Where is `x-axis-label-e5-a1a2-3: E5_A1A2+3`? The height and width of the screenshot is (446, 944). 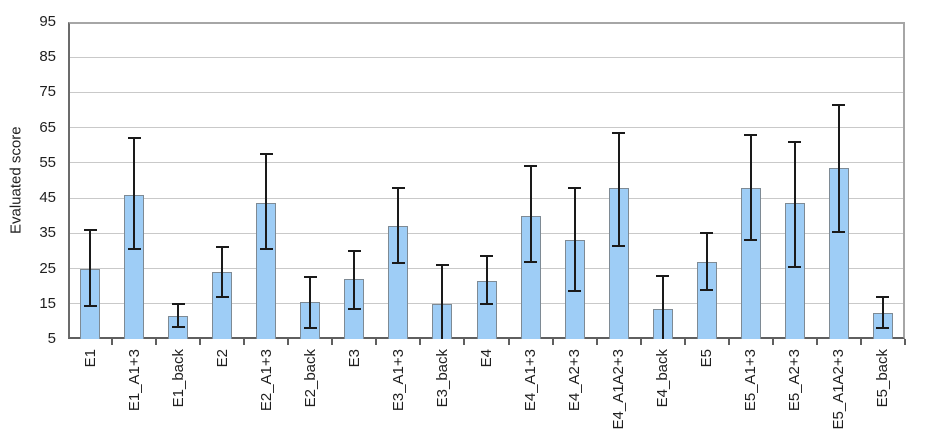
x-axis-label-e5-a1a2-3: E5_A1A2+3 is located at coordinates (839, 389).